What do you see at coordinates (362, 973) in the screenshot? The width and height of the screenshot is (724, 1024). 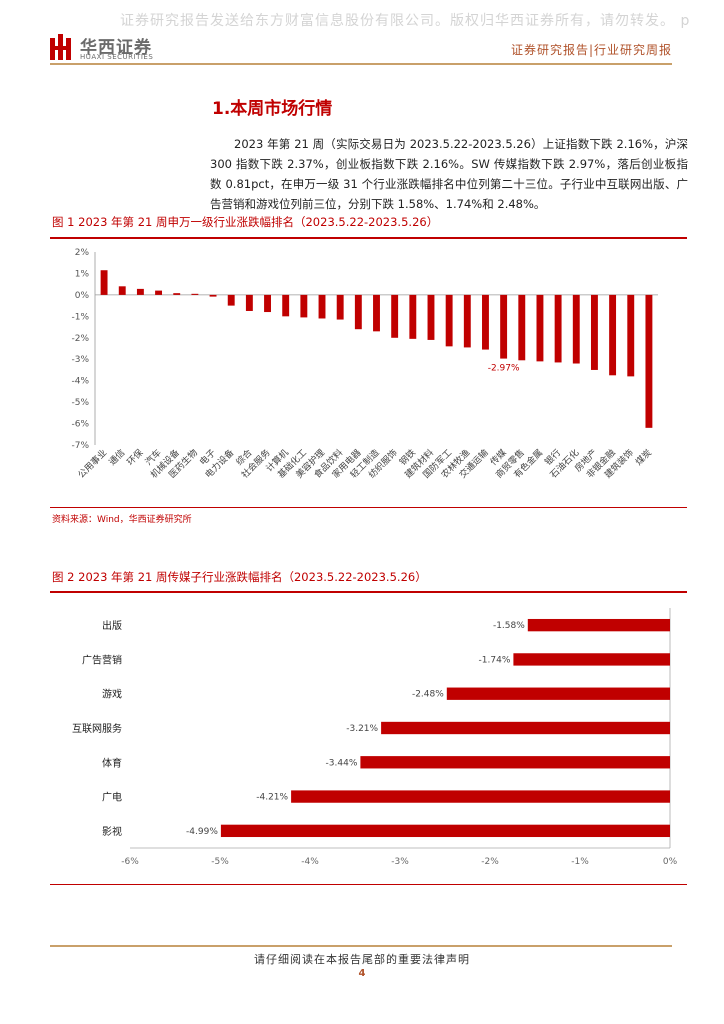 I see `page-number: 4` at bounding box center [362, 973].